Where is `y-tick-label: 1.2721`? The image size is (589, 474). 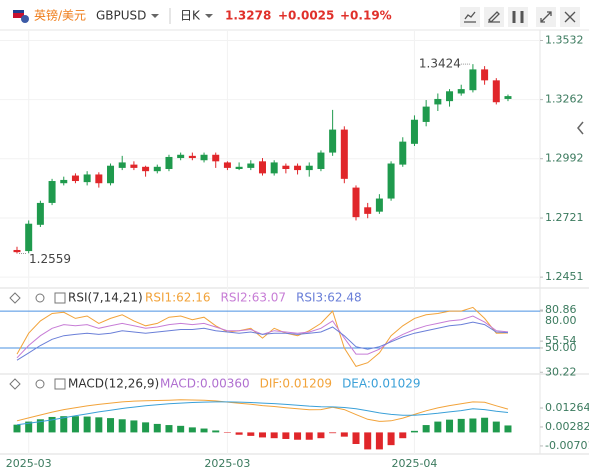 y-tick-label: 1.2721 is located at coordinates (564, 217).